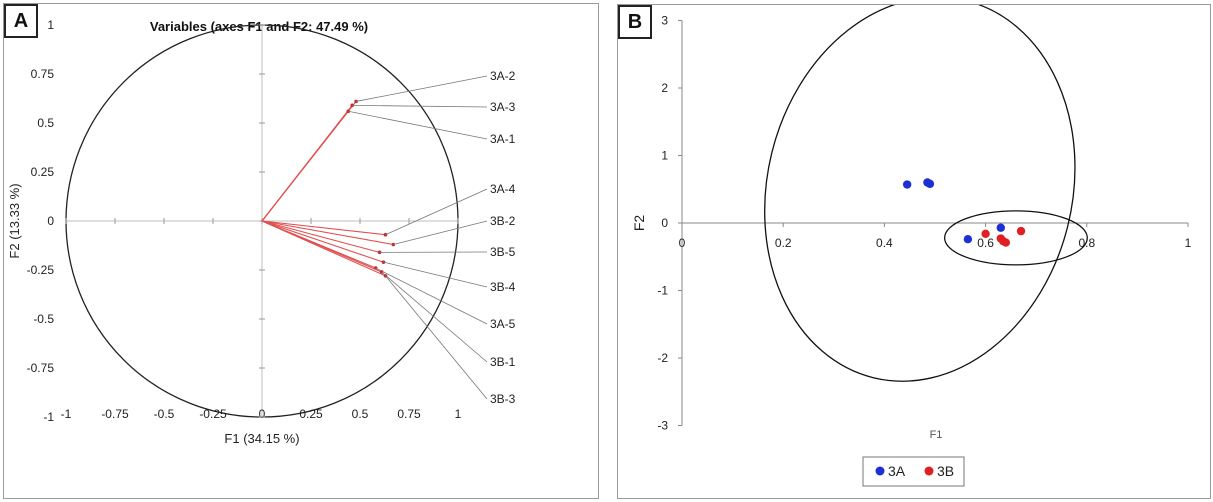 The image size is (1213, 502). I want to click on x-axis-title: F1, so click(936, 435).